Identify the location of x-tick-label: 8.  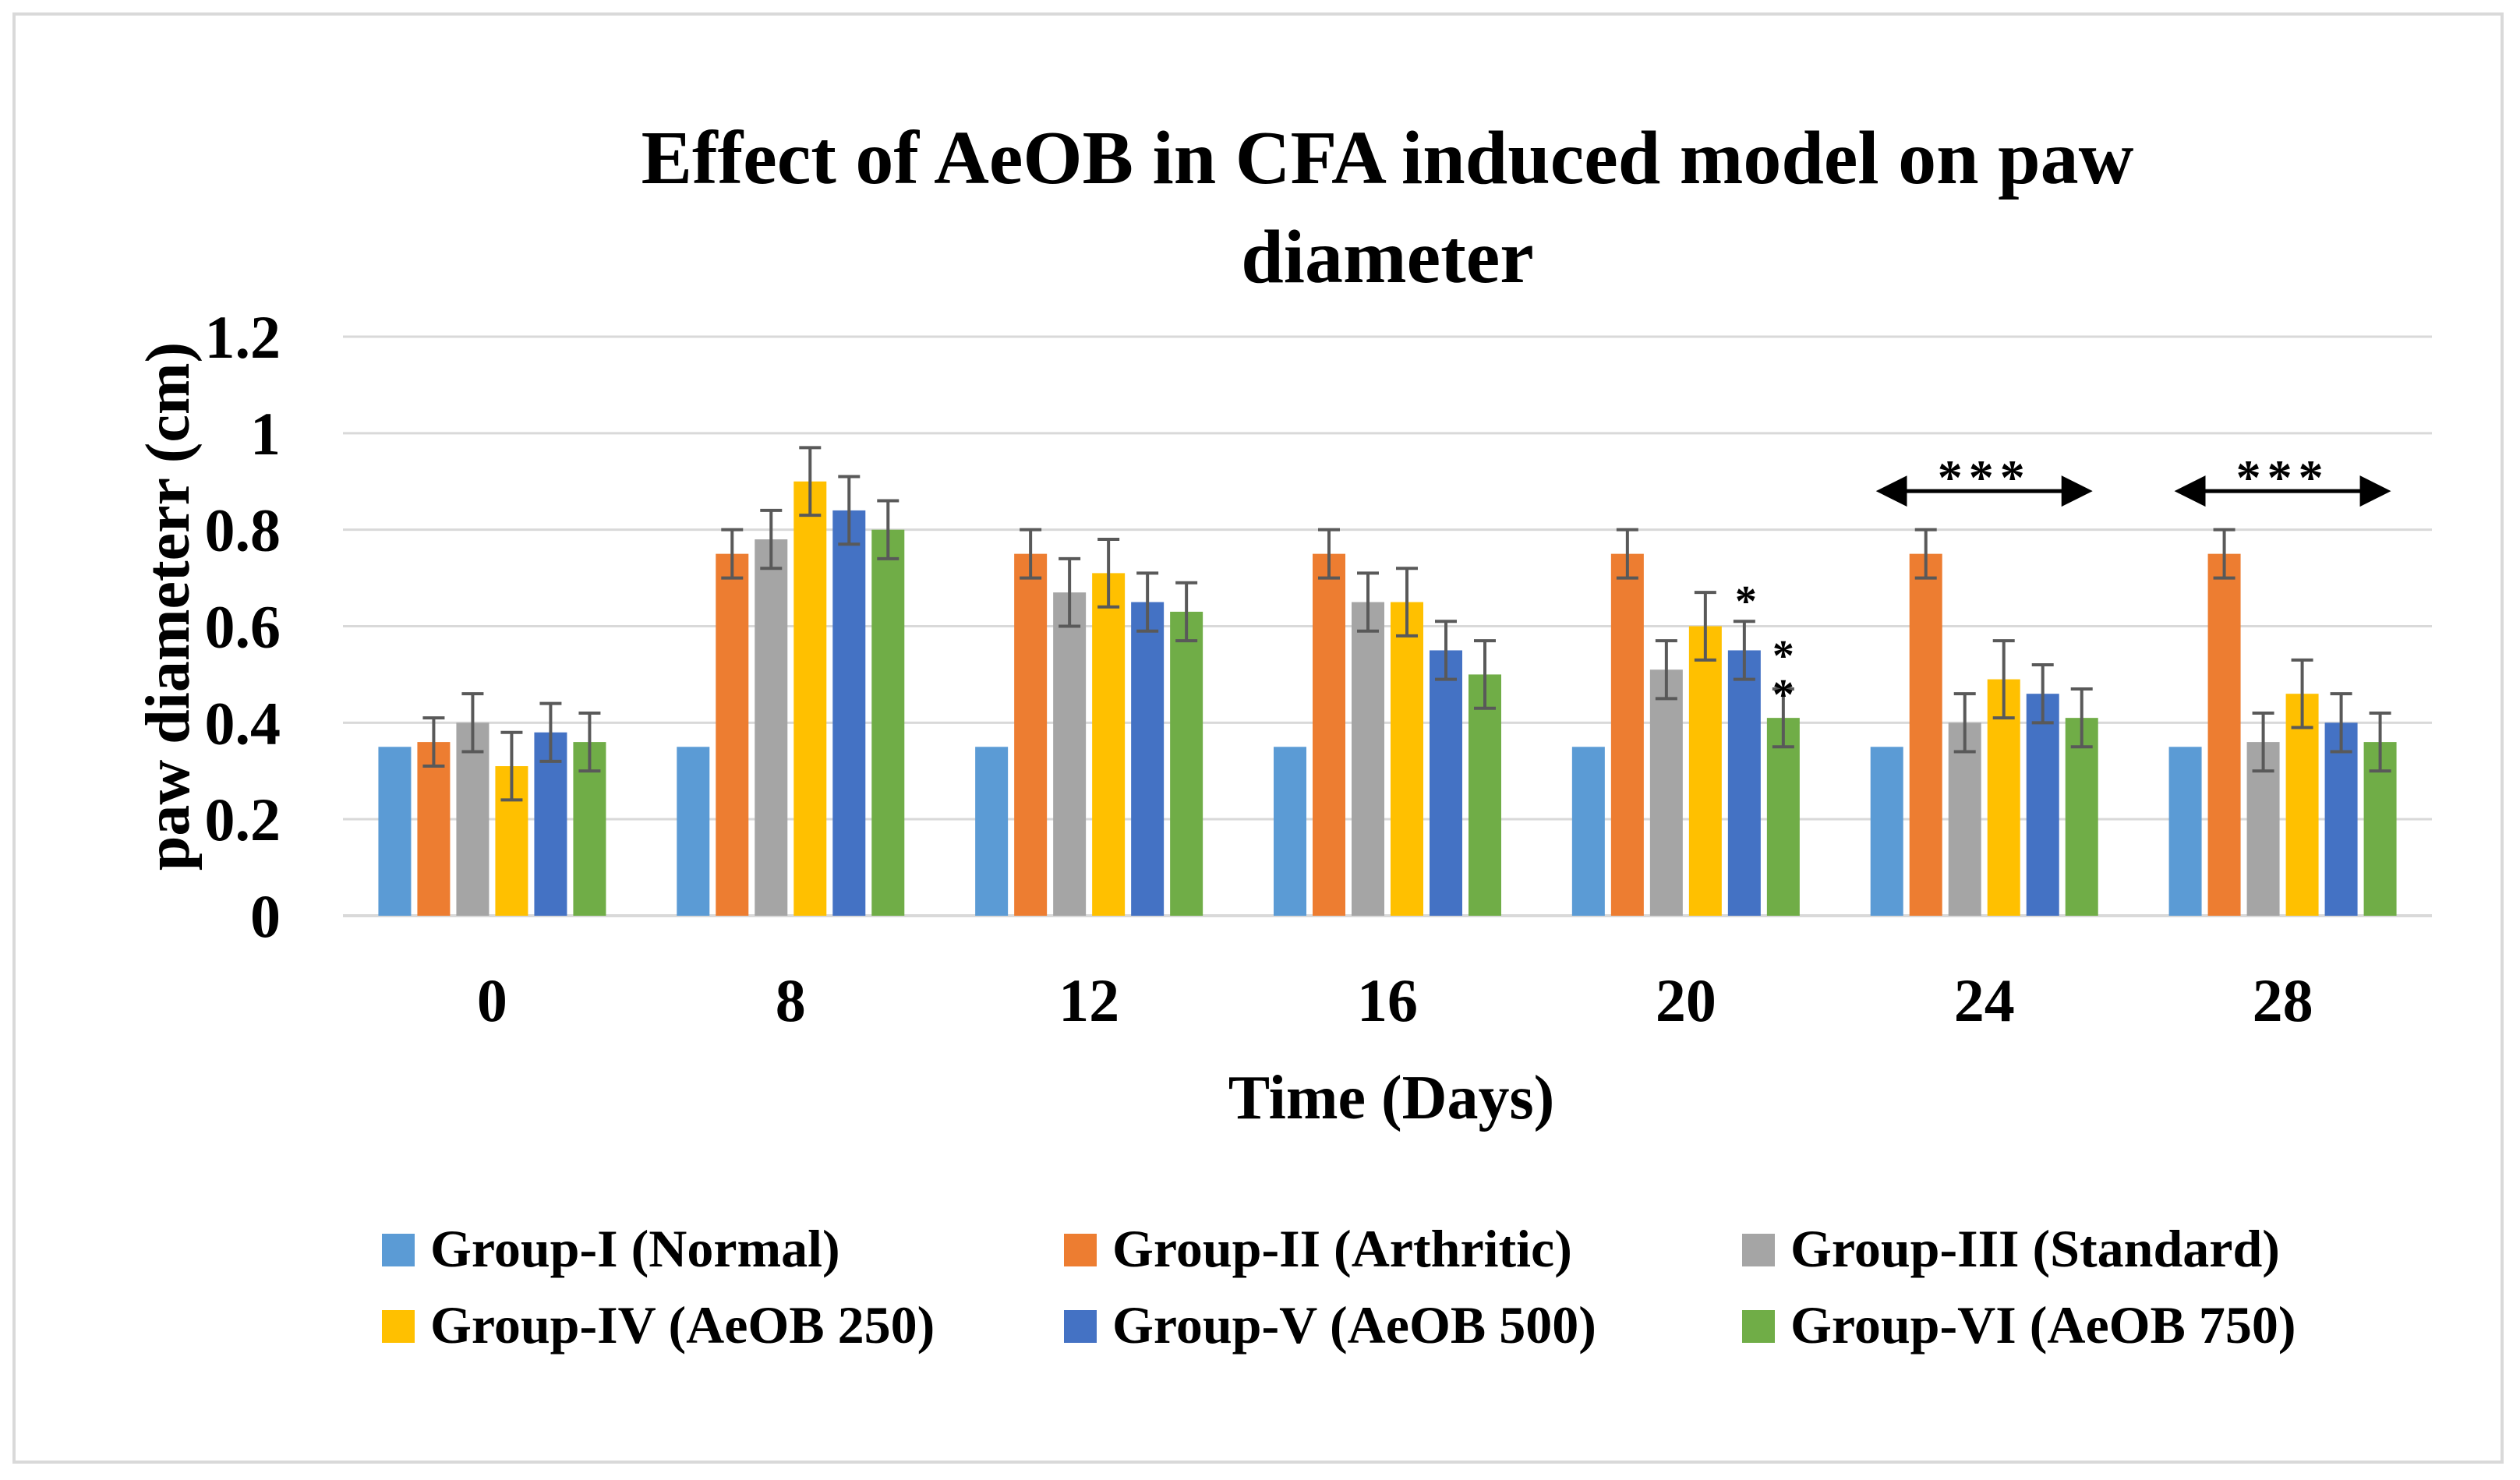
(791, 1000).